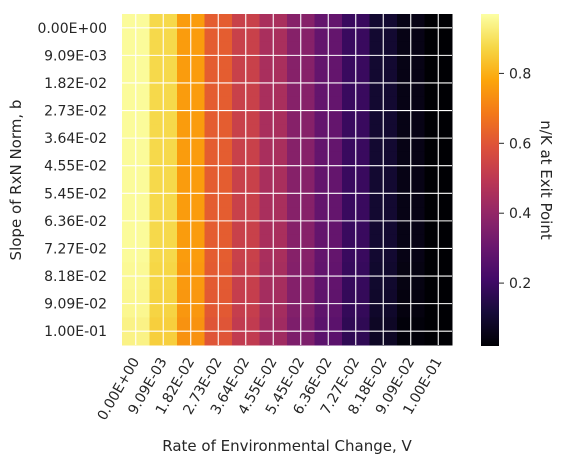 Image resolution: width=563 pixels, height=464 pixels. What do you see at coordinates (75, 305) in the screenshot?
I see `y-tick-label: 9.09E-02` at bounding box center [75, 305].